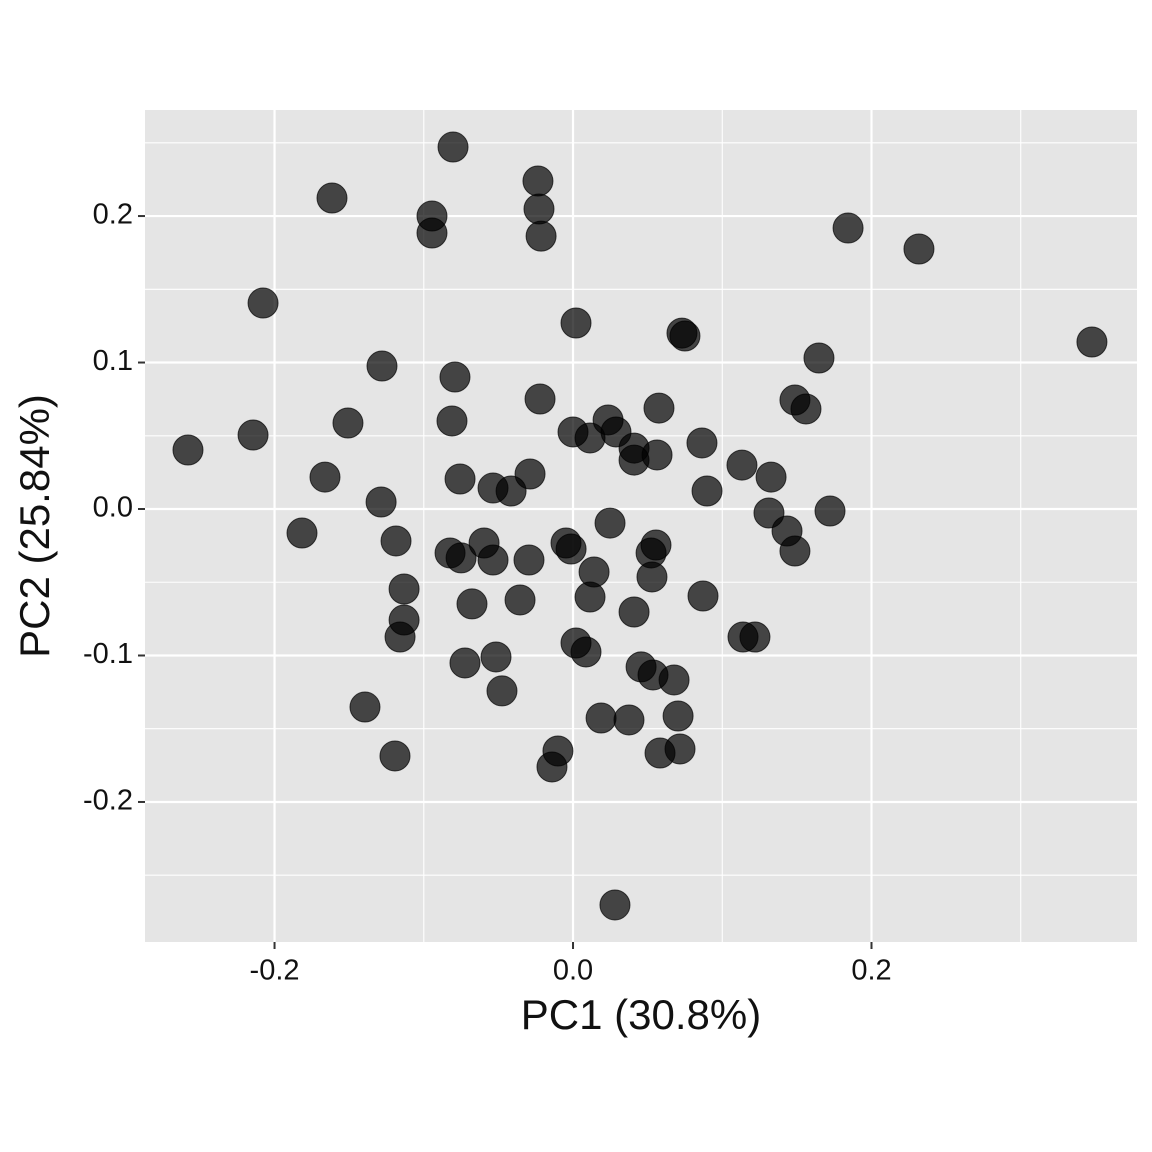 This screenshot has width=1152, height=1152. What do you see at coordinates (275, 971) in the screenshot?
I see `x-tick-label: -0.2` at bounding box center [275, 971].